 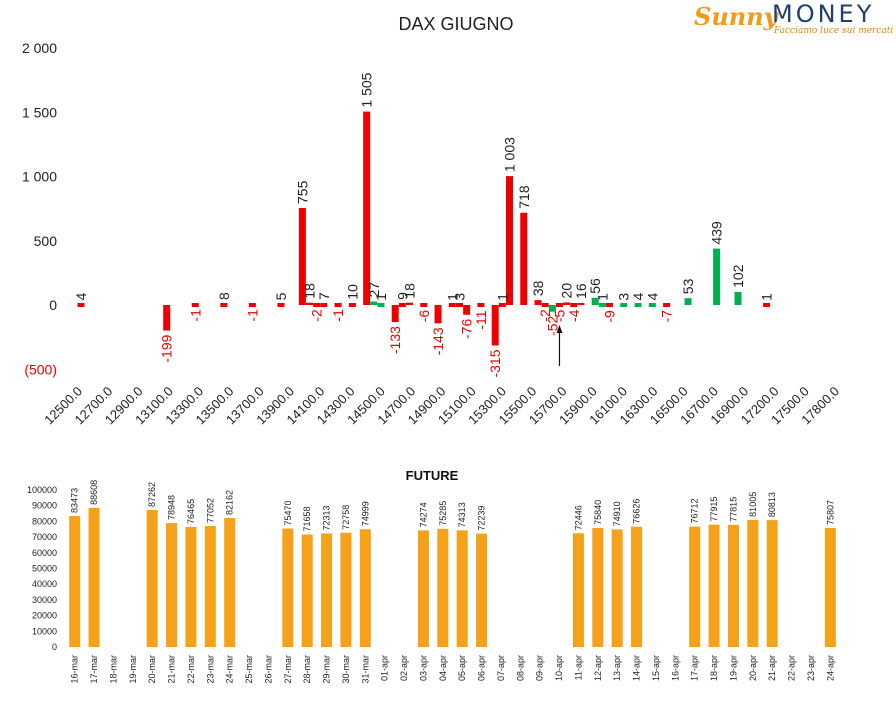 What do you see at coordinates (346, 517) in the screenshot?
I see `future-bar-value-label: 72758` at bounding box center [346, 517].